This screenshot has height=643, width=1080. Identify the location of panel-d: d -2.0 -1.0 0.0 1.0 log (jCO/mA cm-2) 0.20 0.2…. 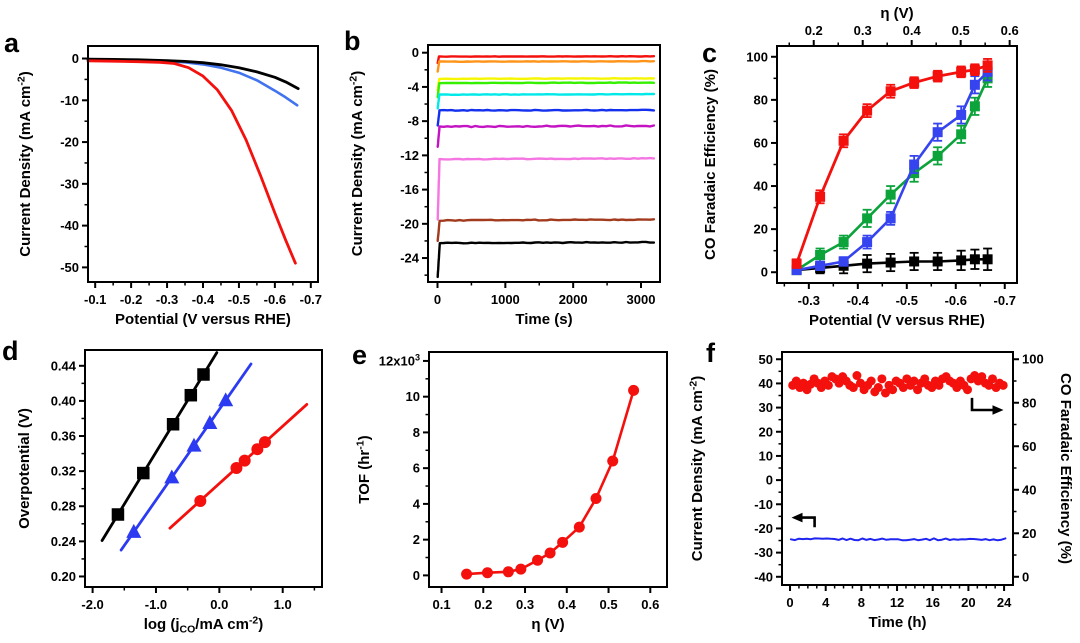
(165, 486).